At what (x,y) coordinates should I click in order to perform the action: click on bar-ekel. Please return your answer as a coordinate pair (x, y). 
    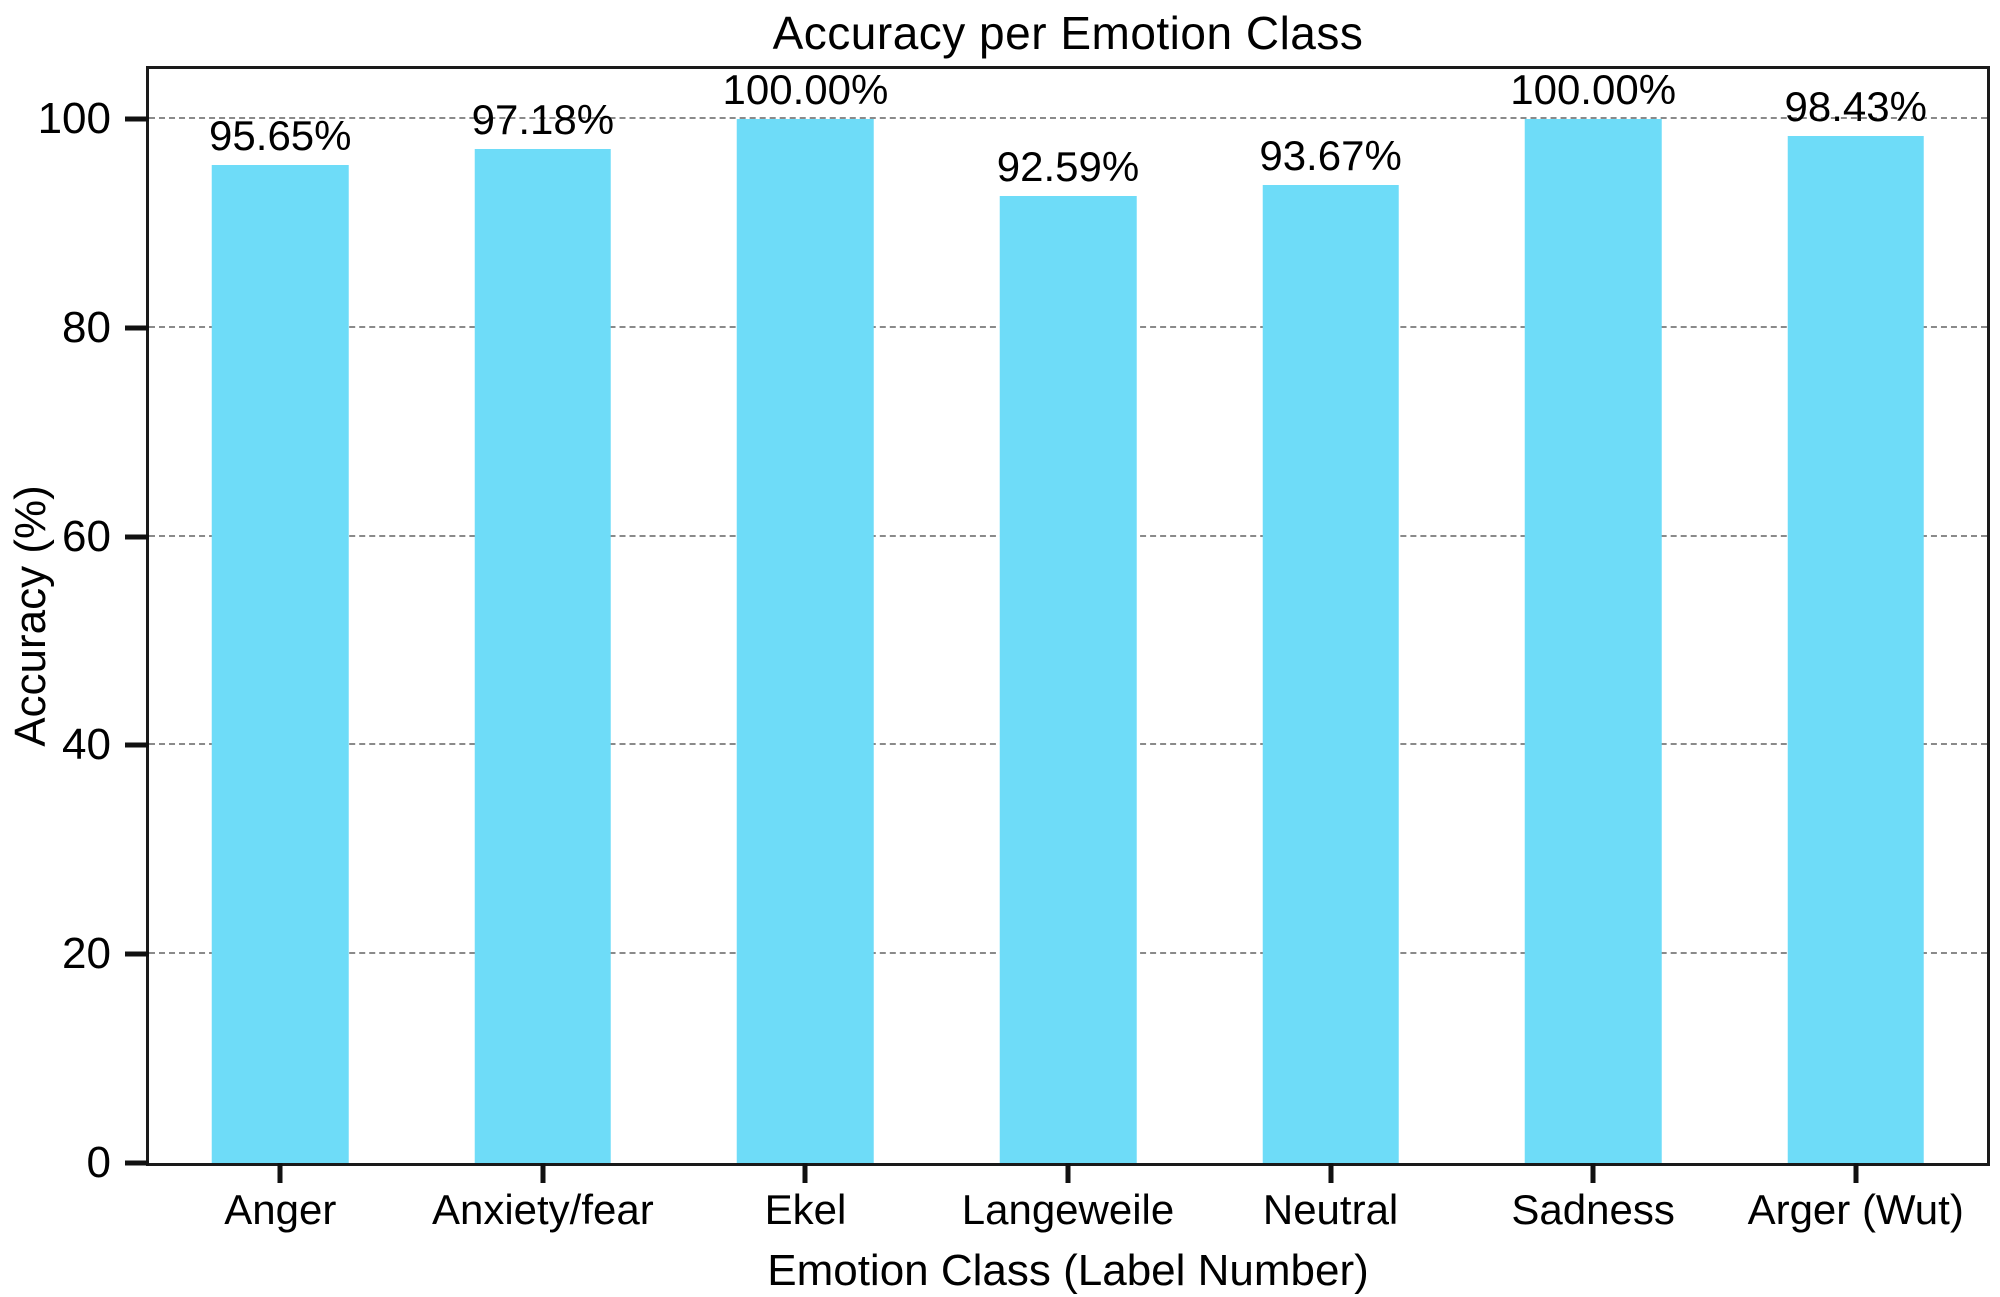
    Looking at the image, I should click on (805, 641).